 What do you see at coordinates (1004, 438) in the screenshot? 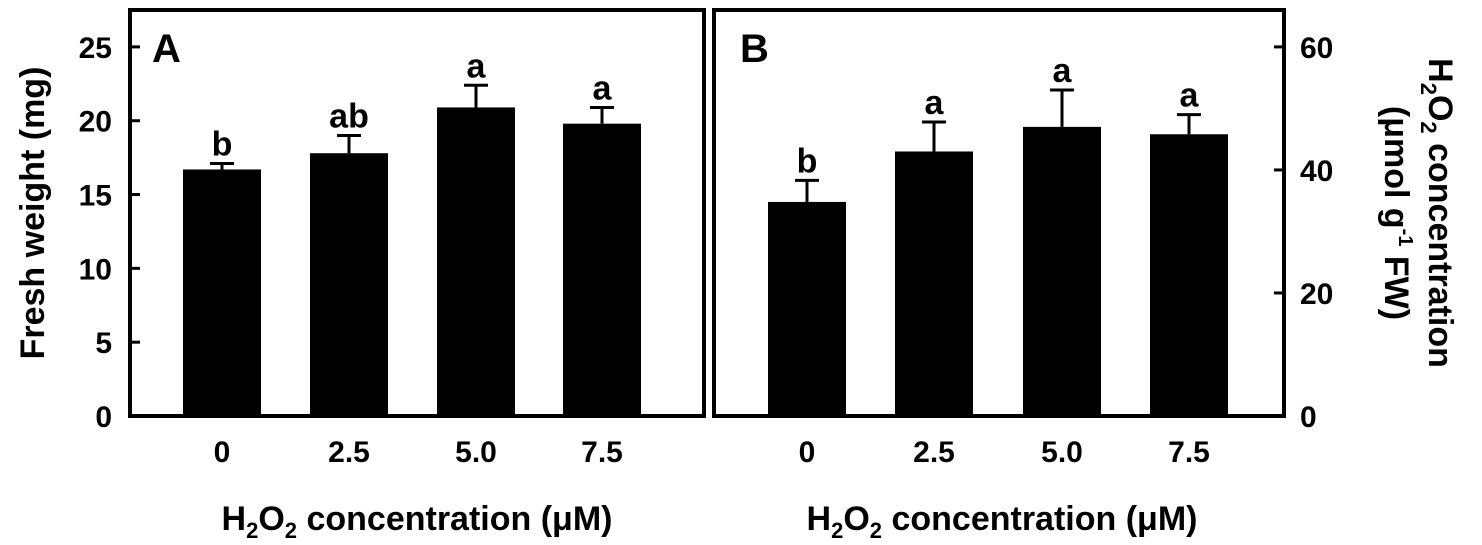
I see `panel-b-x-ticks: 0 2.5 5.0 7.5` at bounding box center [1004, 438].